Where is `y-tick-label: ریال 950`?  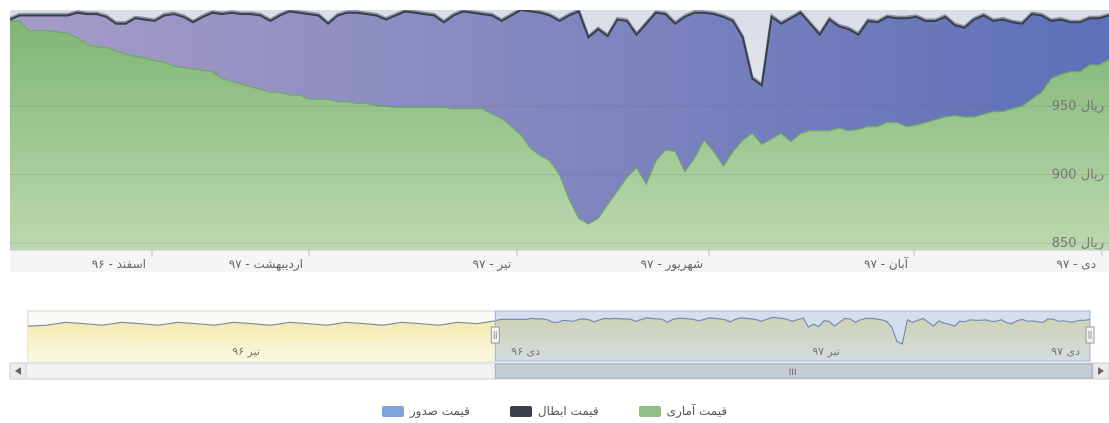
y-tick-label: ریال 950 is located at coordinates (1078, 106).